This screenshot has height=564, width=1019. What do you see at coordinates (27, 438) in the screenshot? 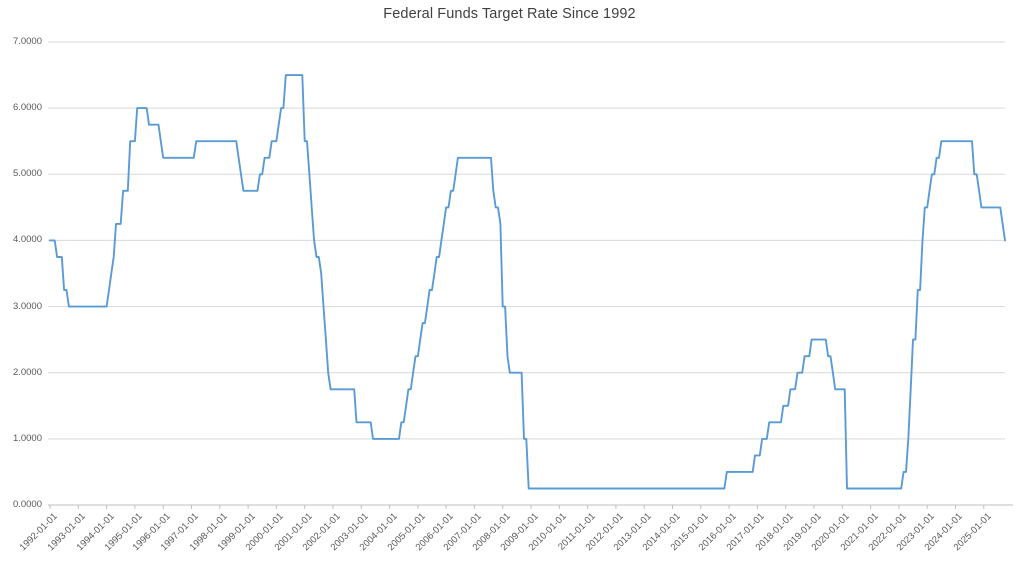
I see `y-axis-tick-label: 1.0000` at bounding box center [27, 438].